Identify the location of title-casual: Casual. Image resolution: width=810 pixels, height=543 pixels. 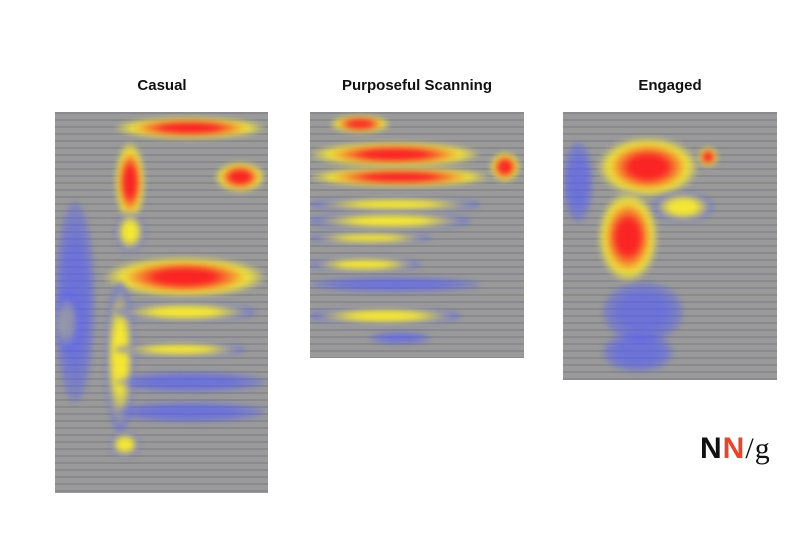
(162, 85).